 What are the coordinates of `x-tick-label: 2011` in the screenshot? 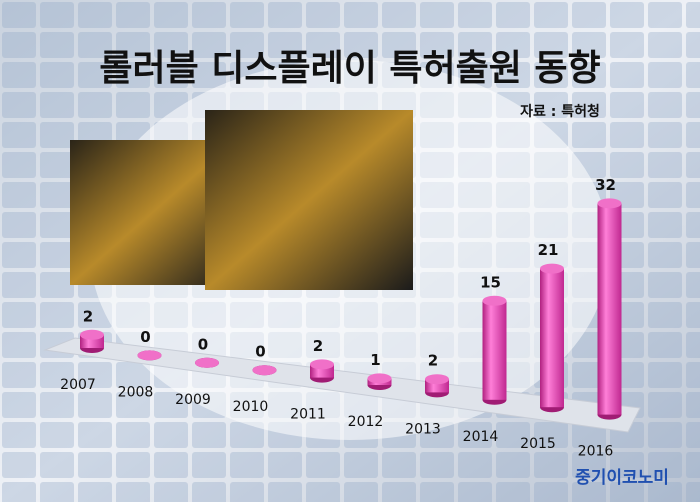 It's located at (308, 415).